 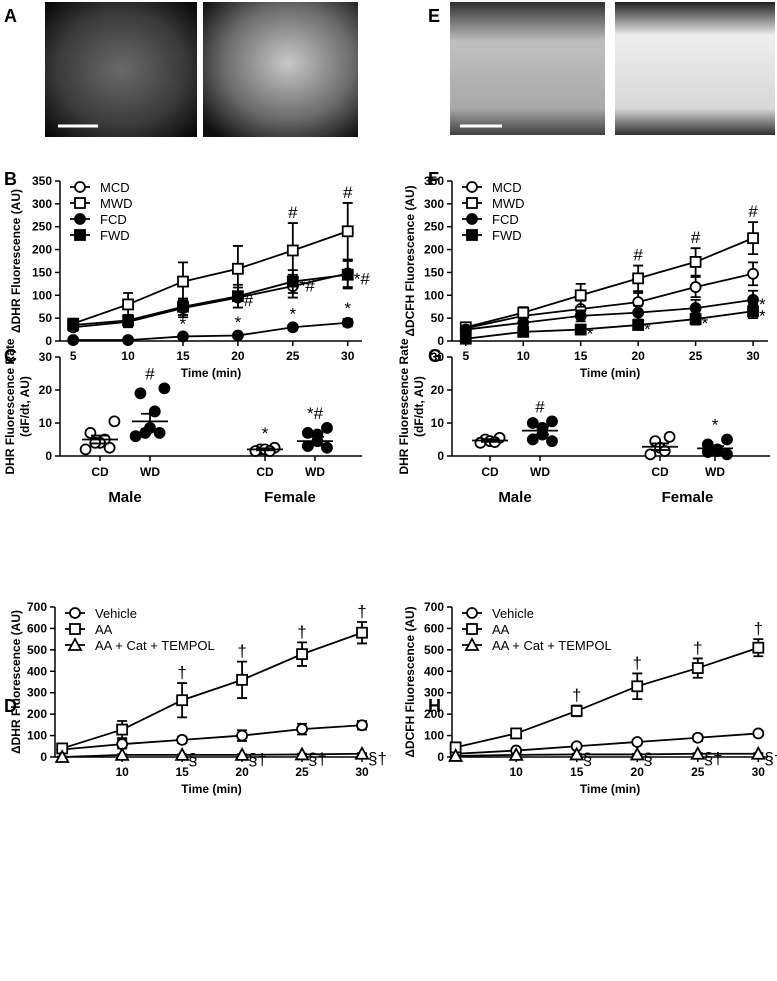 I want to click on y-tick-label: 600, so click(x=37, y=628).